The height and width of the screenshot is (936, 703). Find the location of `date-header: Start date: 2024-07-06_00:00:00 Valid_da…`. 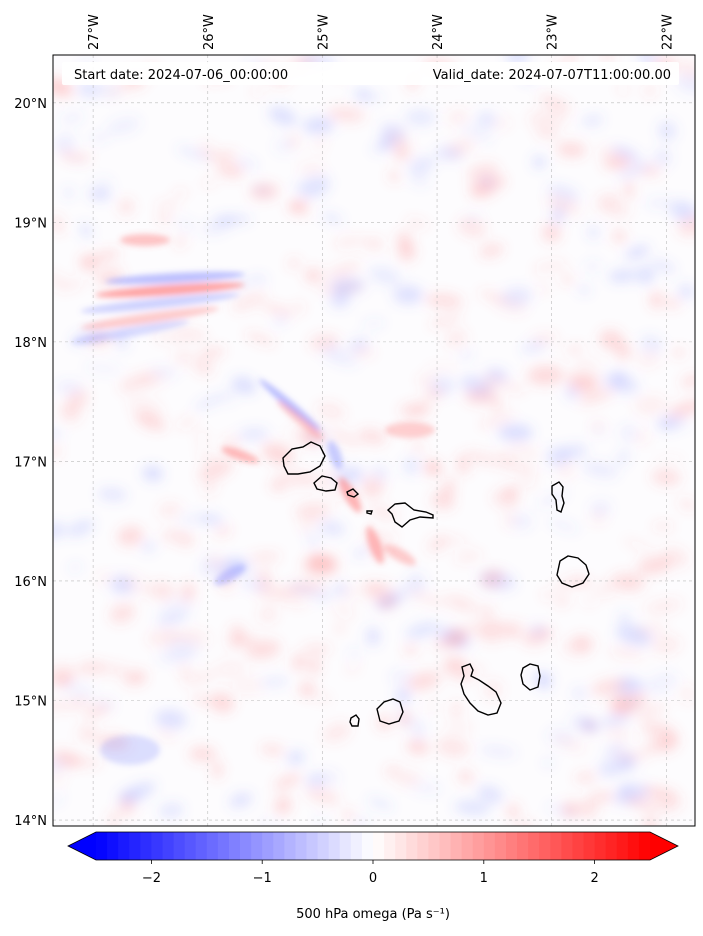

date-header: Start date: 2024-07-06_00:00:00 Valid_da… is located at coordinates (370, 73).